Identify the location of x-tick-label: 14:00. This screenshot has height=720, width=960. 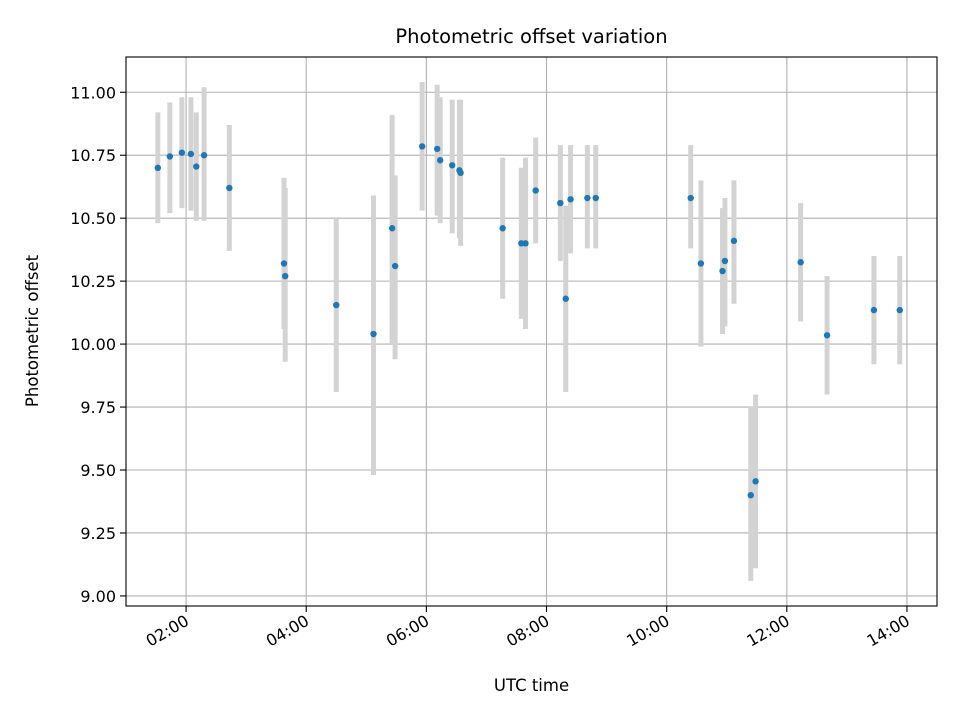
(888, 631).